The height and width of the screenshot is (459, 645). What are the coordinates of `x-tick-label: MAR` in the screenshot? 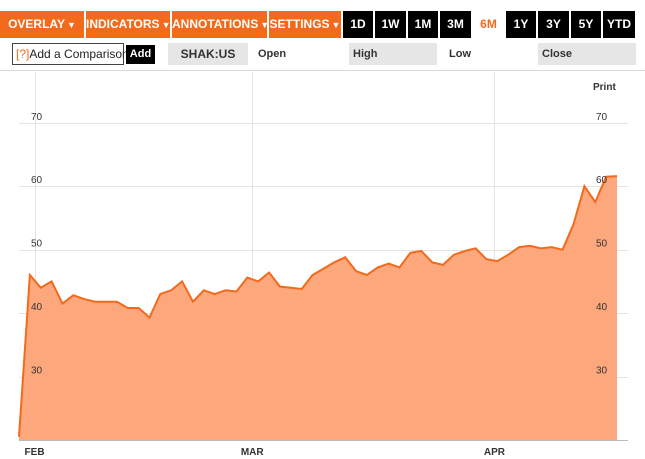 It's located at (253, 452).